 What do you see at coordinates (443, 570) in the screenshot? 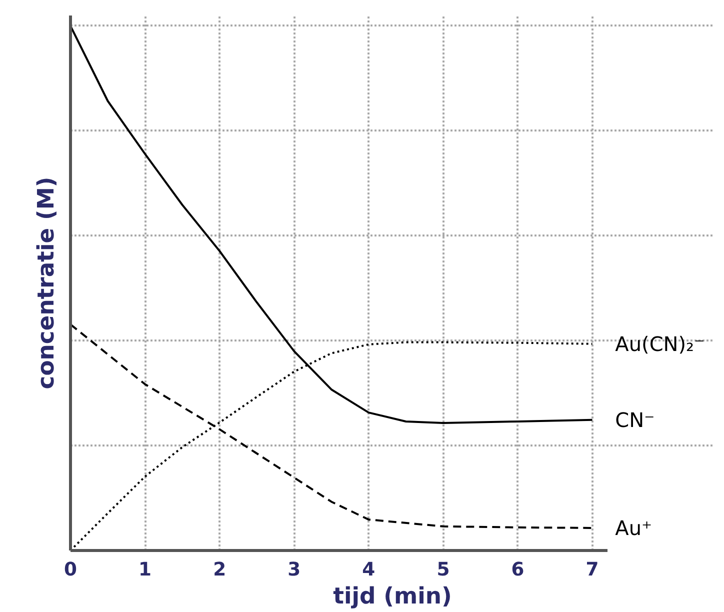
I see `x-tick-label: 5` at bounding box center [443, 570].